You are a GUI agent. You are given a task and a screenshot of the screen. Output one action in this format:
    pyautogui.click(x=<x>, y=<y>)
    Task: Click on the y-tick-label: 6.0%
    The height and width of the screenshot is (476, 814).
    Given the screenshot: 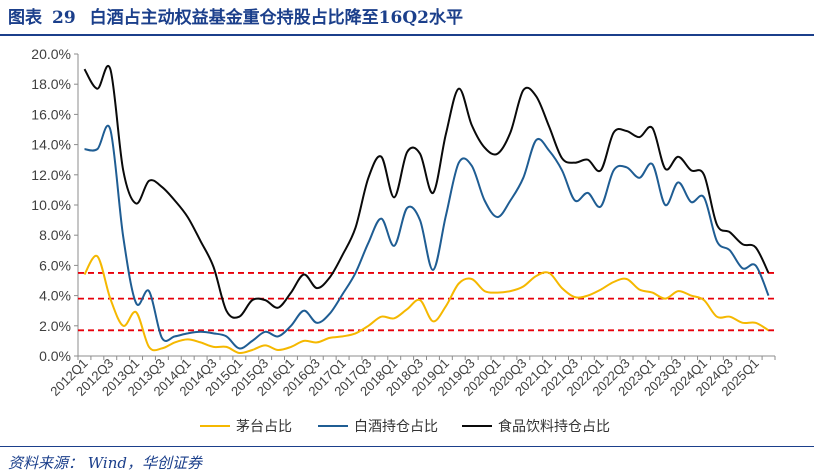 What is the action you would take?
    pyautogui.click(x=55, y=265)
    